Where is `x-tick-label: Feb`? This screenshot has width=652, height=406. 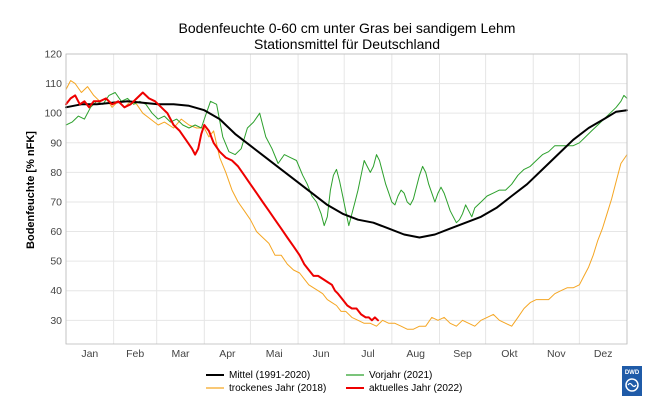 x-tick-label: Feb is located at coordinates (135, 354).